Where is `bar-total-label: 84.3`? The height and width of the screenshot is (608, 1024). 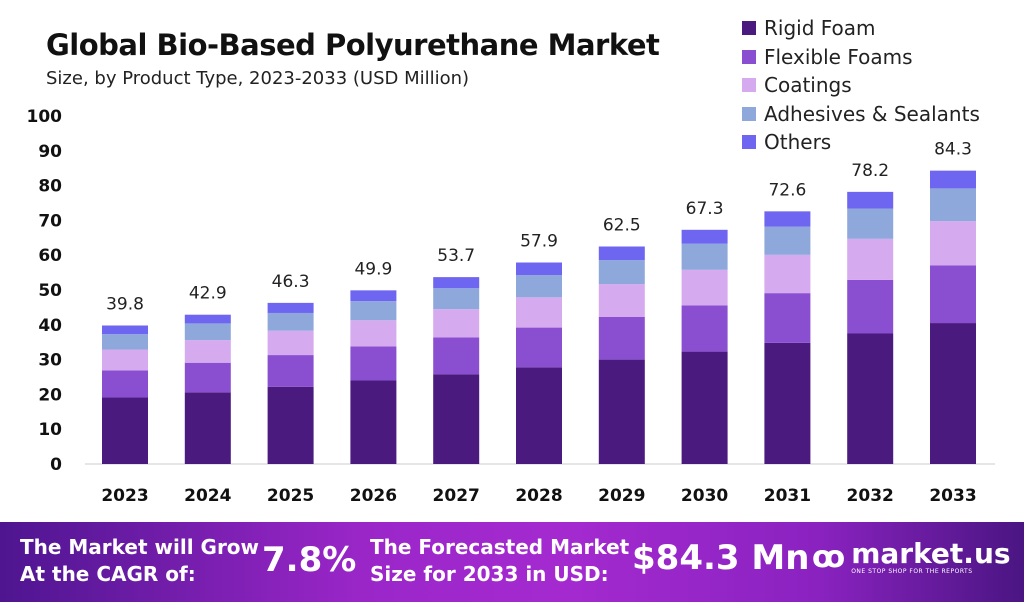 bar-total-label: 84.3 is located at coordinates (953, 150).